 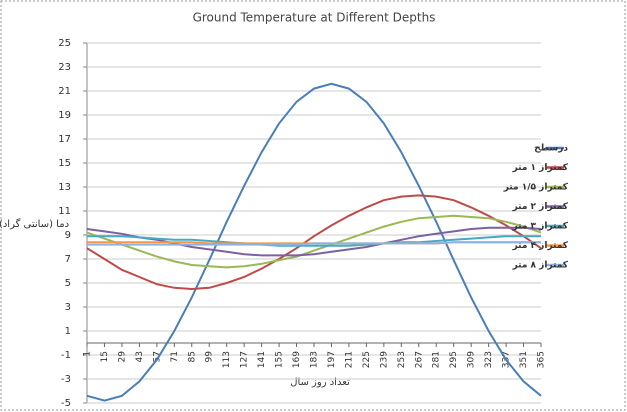 What do you see at coordinates (68, 283) in the screenshot?
I see `y-tick-label: 5` at bounding box center [68, 283].